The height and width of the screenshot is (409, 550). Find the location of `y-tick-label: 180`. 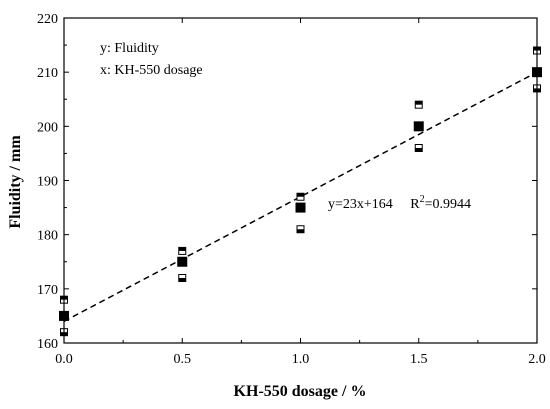

y-tick-label: 180 is located at coordinates (47, 236).